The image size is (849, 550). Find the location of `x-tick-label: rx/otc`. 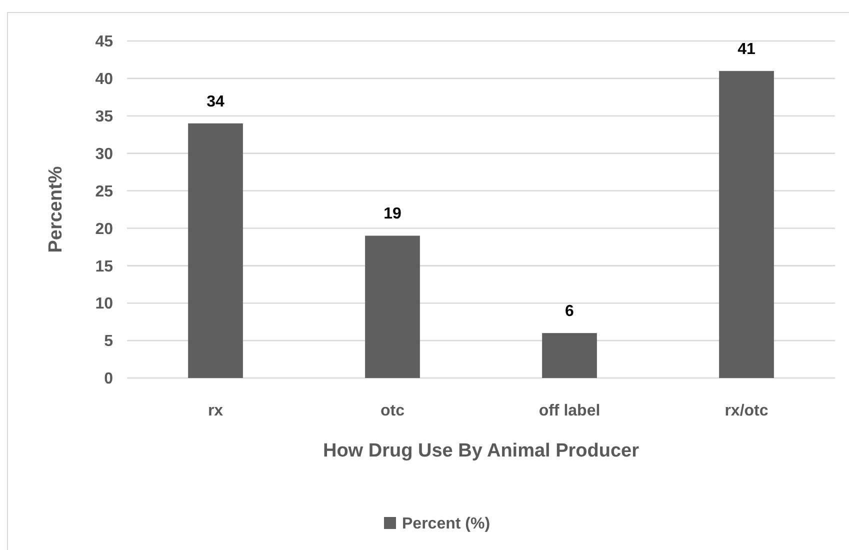

x-tick-label: rx/otc is located at coordinates (746, 411).